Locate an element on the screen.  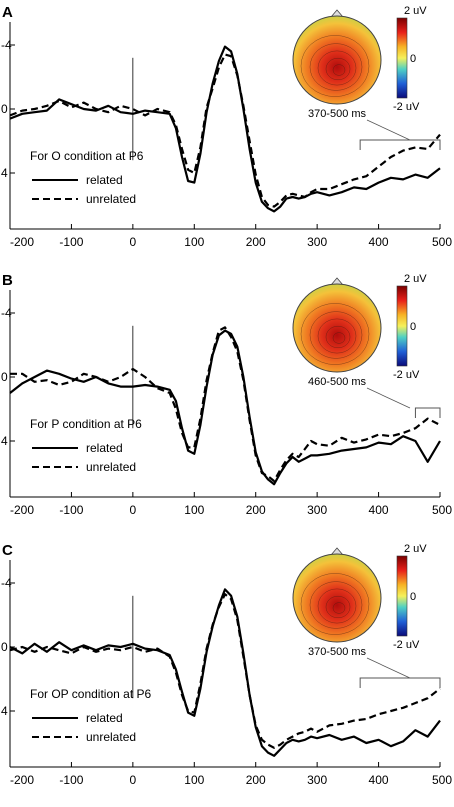
condition-label: For P condition at P6 is located at coordinates (86, 424).